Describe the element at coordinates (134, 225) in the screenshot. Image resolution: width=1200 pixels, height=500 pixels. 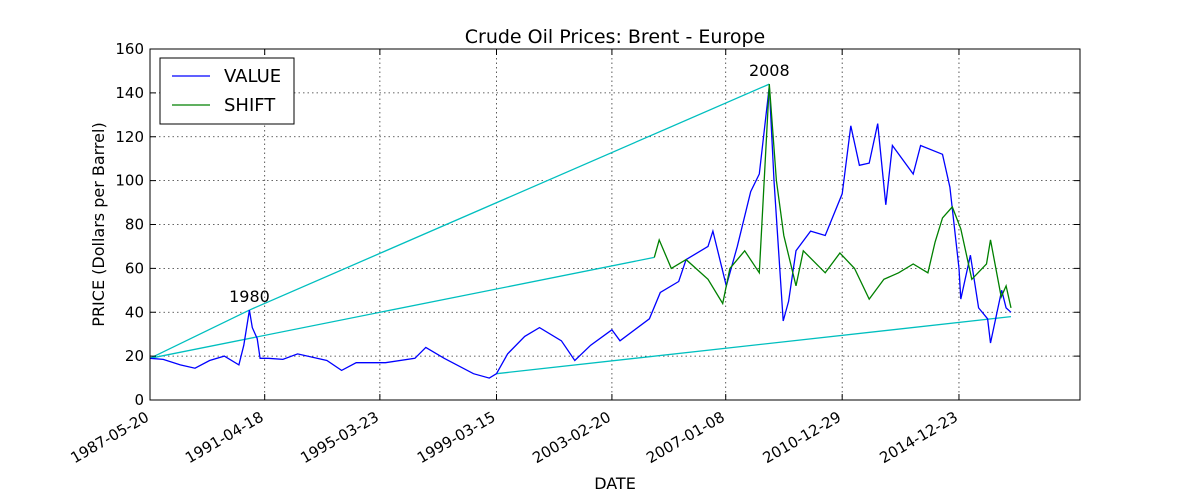
I see `y-tick-label: 80` at that location.